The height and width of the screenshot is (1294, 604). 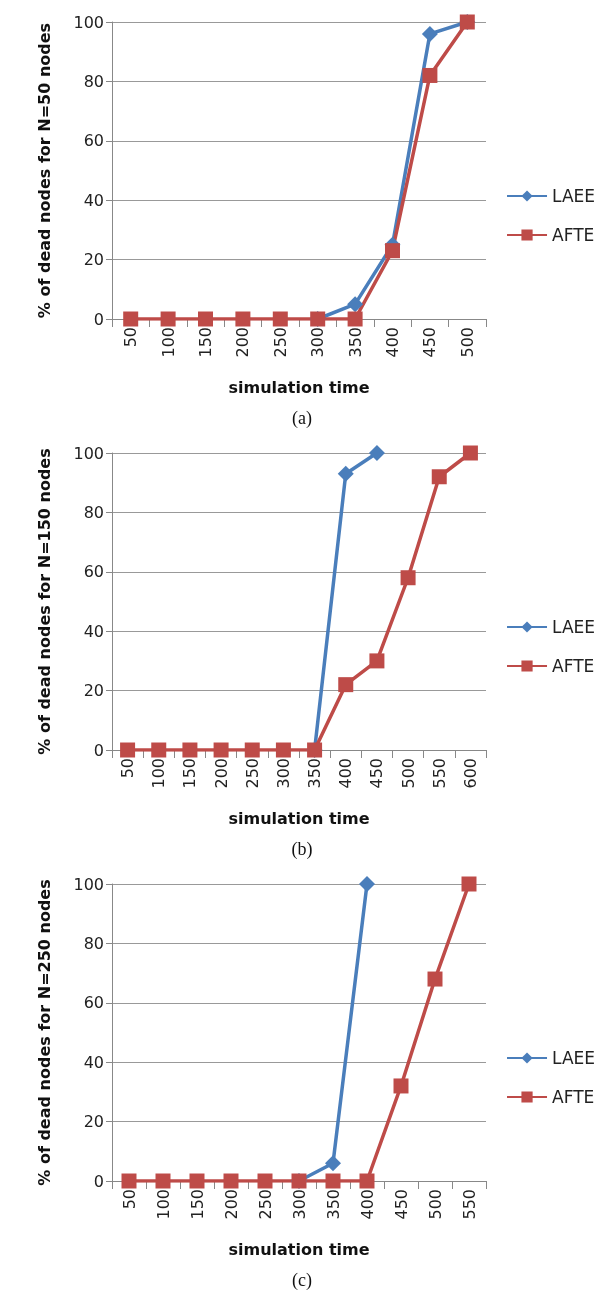 What do you see at coordinates (470, 773) in the screenshot?
I see `x-tick-label: 600` at bounding box center [470, 773].